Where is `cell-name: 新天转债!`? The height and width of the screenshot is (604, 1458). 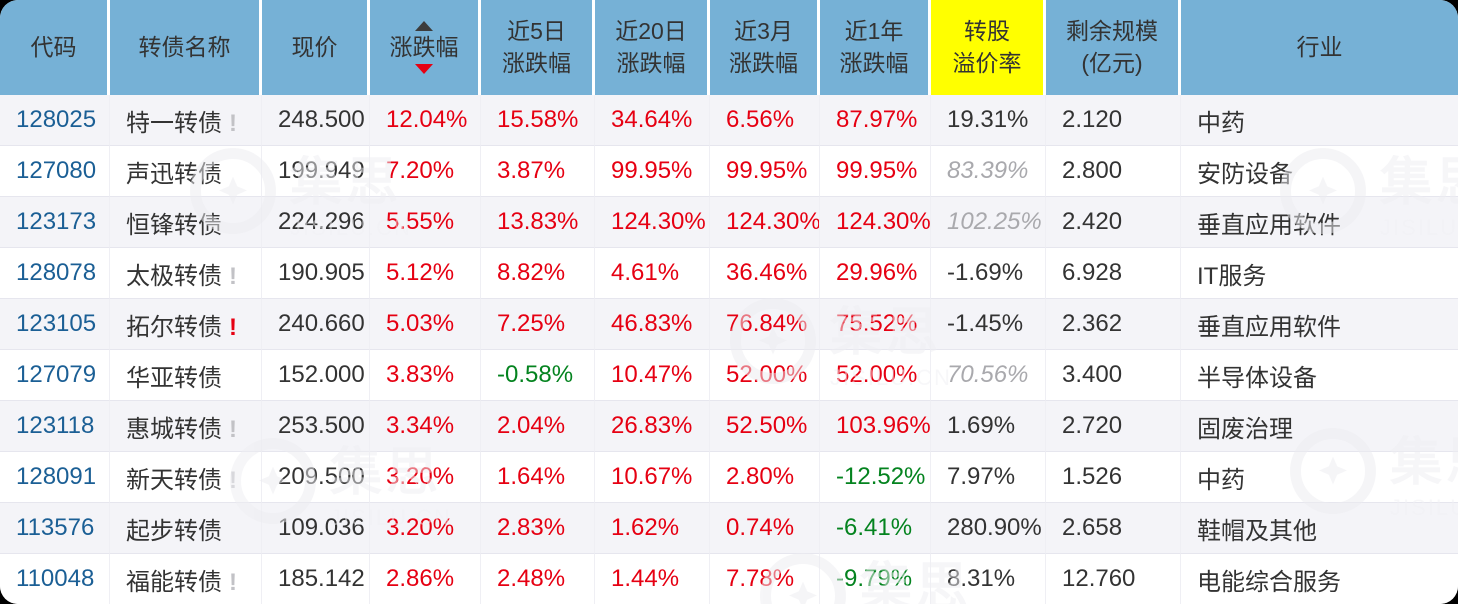 cell-name: 新天转债! is located at coordinates (186, 477).